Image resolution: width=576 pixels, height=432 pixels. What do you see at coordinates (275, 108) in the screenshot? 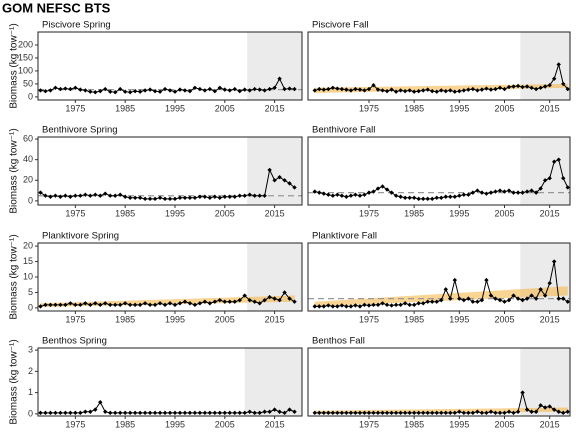
I see `x-tick-label: 2015` at bounding box center [275, 108].